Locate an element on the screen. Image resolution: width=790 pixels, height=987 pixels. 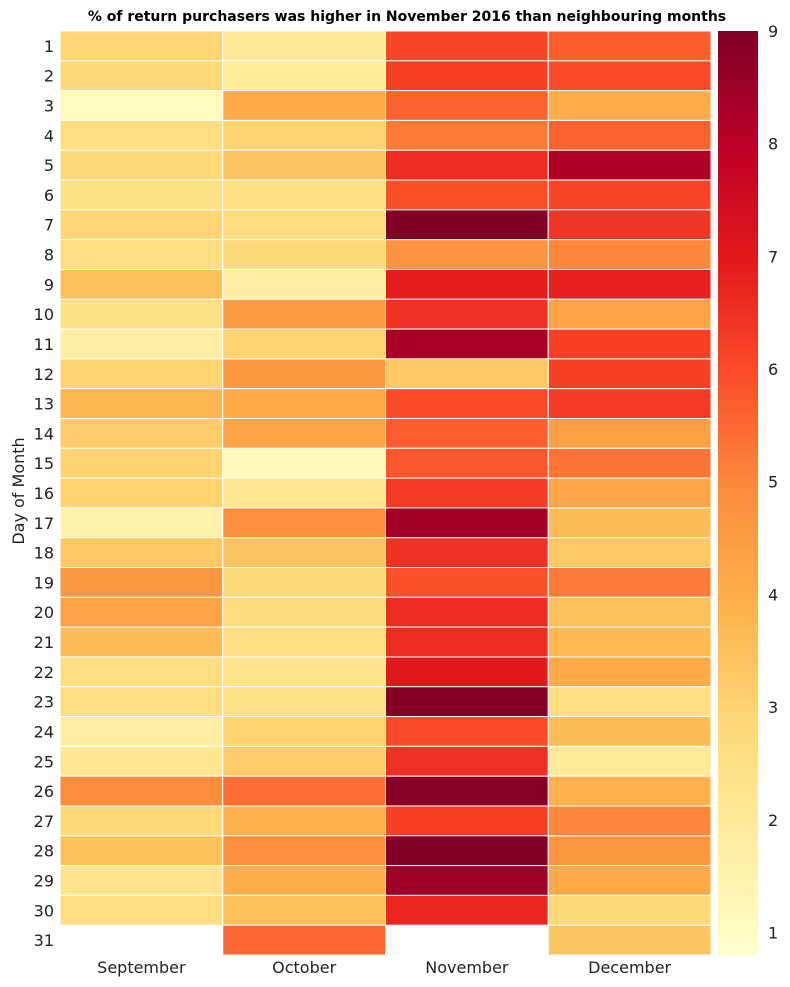
heatmap-cell-14-november is located at coordinates (467, 433).